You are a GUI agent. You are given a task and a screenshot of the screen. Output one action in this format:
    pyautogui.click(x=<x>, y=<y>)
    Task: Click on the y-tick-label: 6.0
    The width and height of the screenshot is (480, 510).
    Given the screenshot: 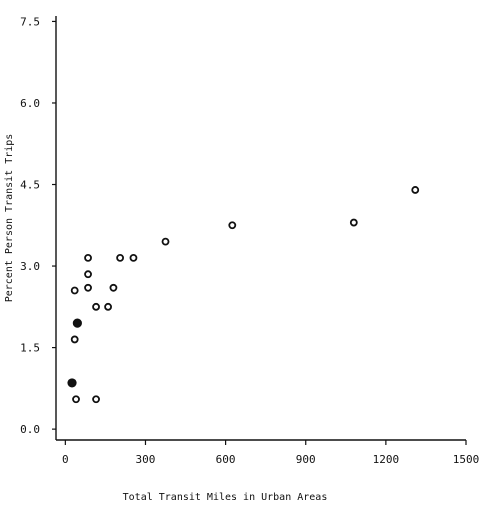 What is the action you would take?
    pyautogui.click(x=30, y=103)
    